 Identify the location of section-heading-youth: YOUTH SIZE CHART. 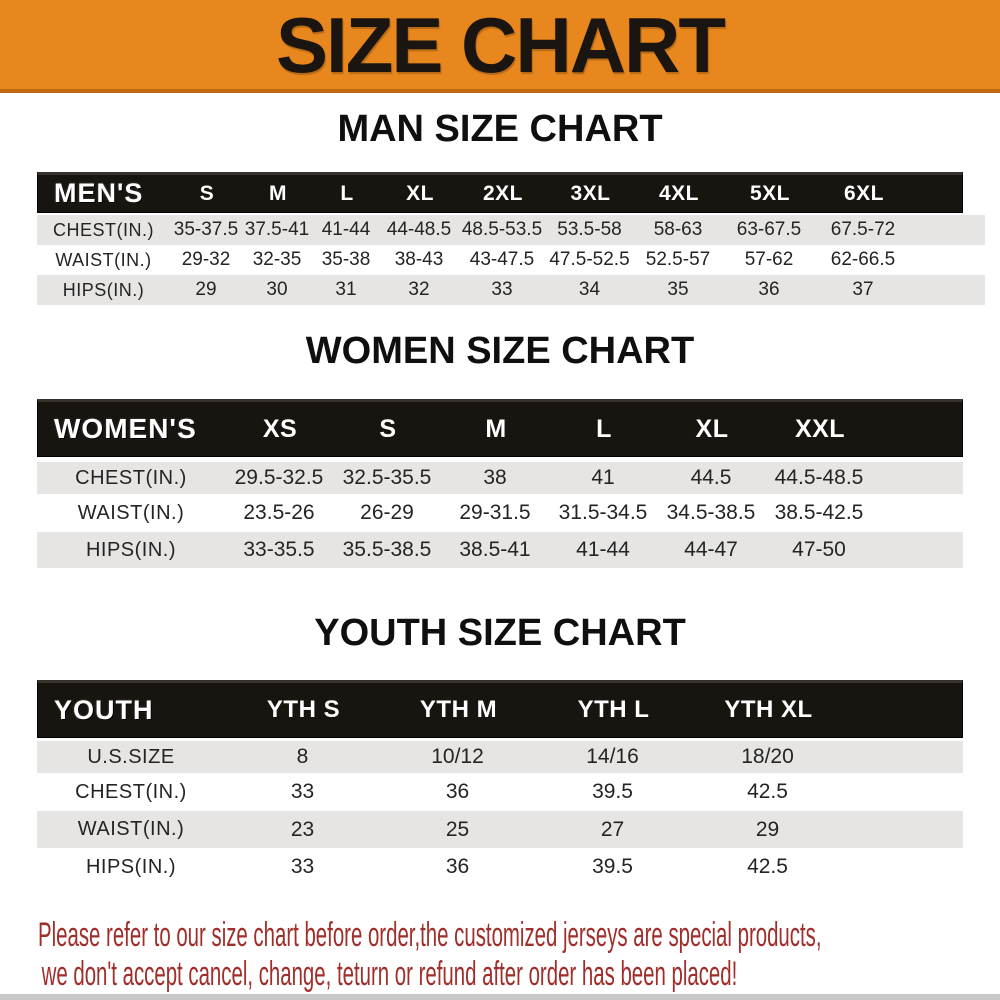
(500, 633).